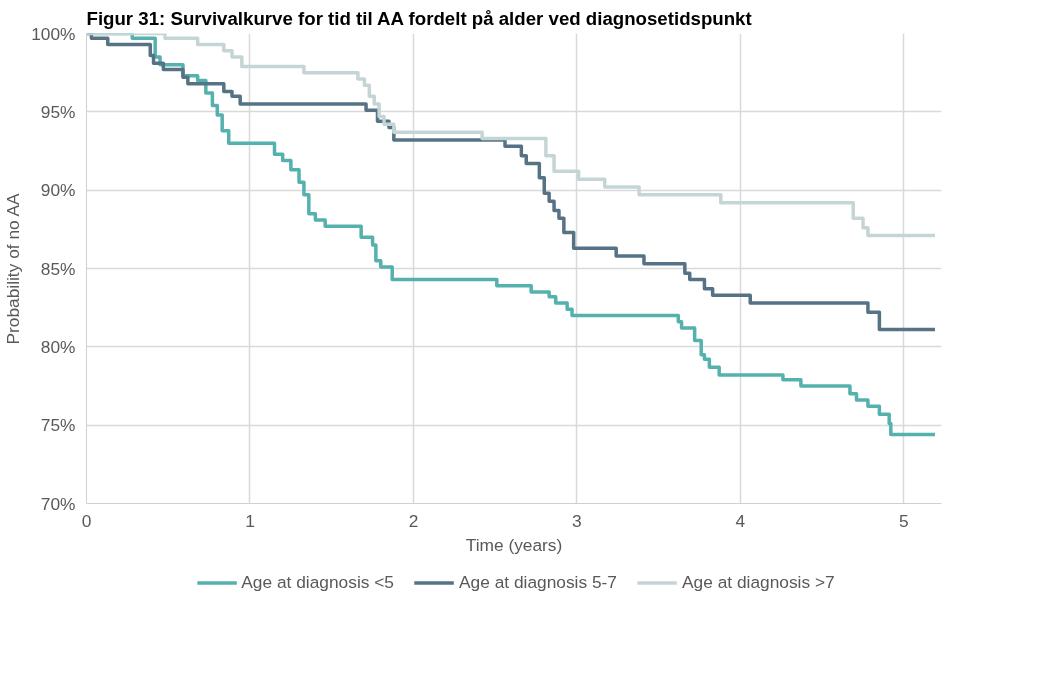  I want to click on legend-label: Age at diagnosis <5, so click(318, 582).